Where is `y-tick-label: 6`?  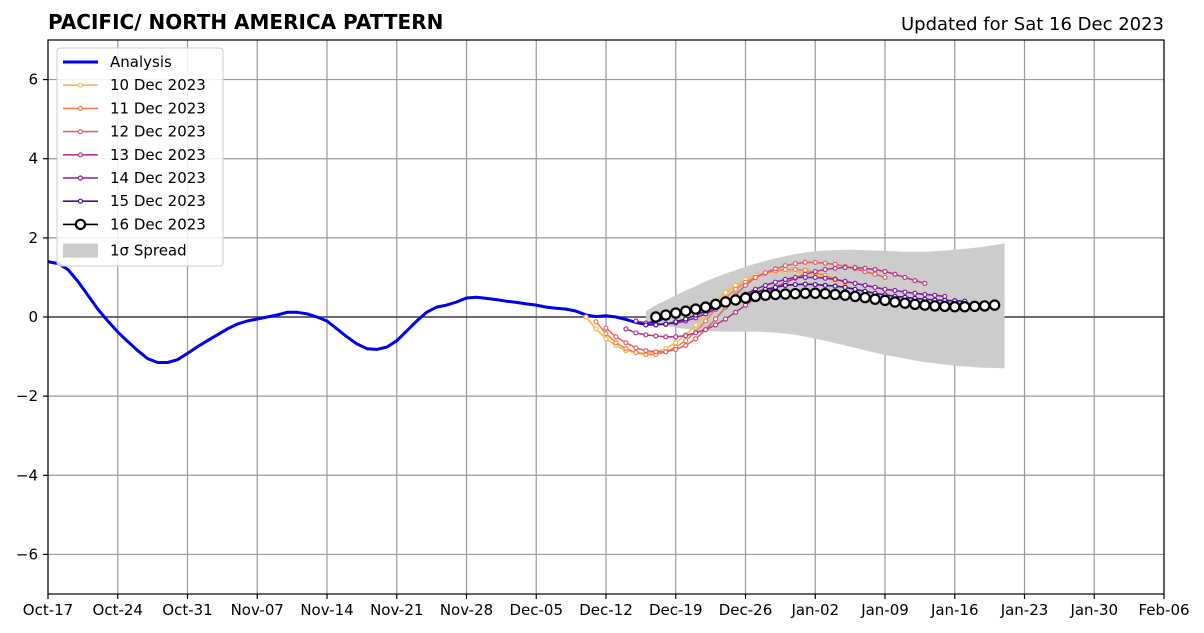 y-tick-label: 6 is located at coordinates (33, 80).